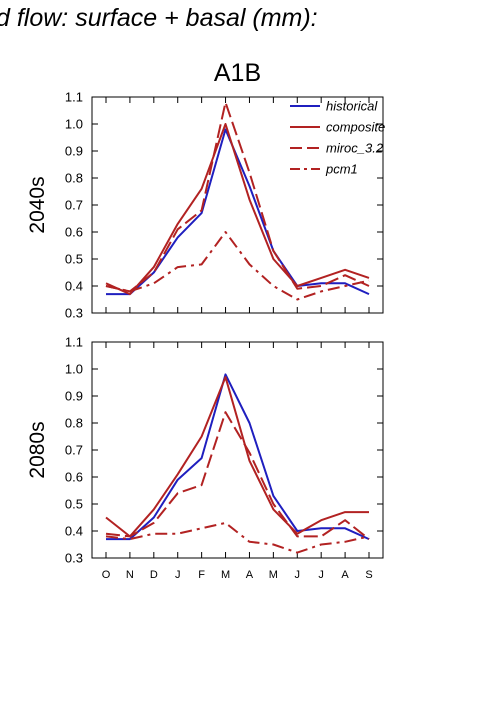 This screenshot has height=709, width=501. I want to click on legend-label: miroc_3.2, so click(355, 148).